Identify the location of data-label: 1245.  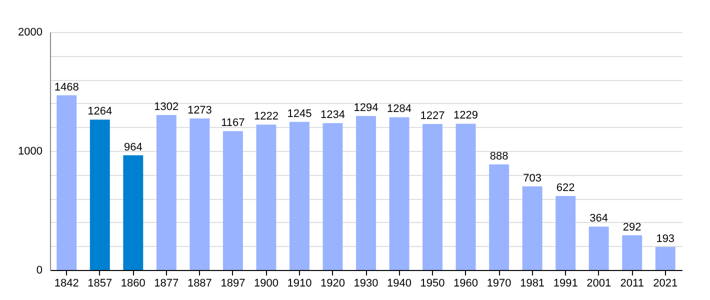
(299, 114).